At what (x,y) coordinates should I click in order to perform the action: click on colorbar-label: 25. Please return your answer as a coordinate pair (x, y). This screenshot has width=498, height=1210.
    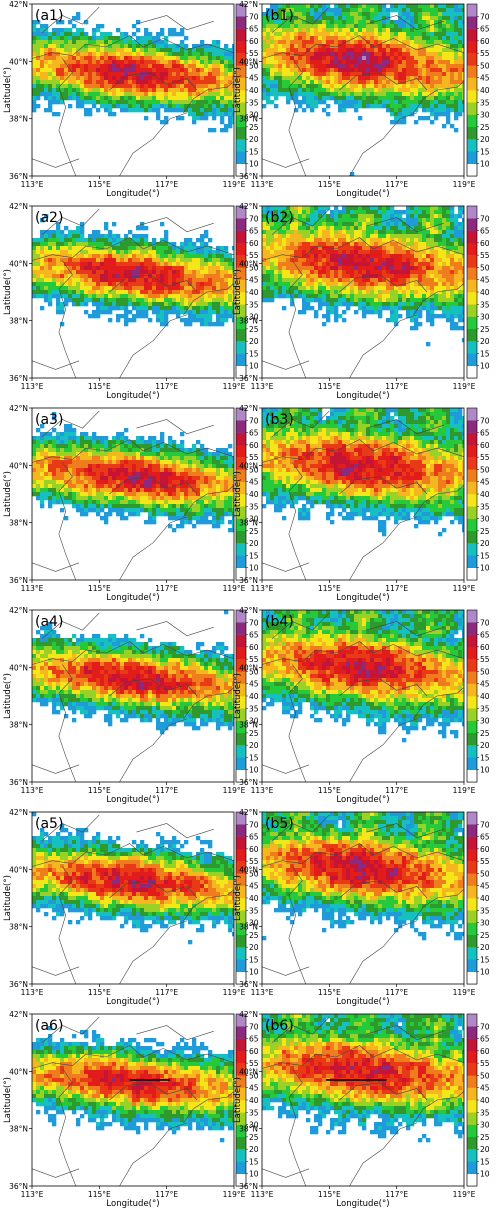
    Looking at the image, I should click on (485, 127).